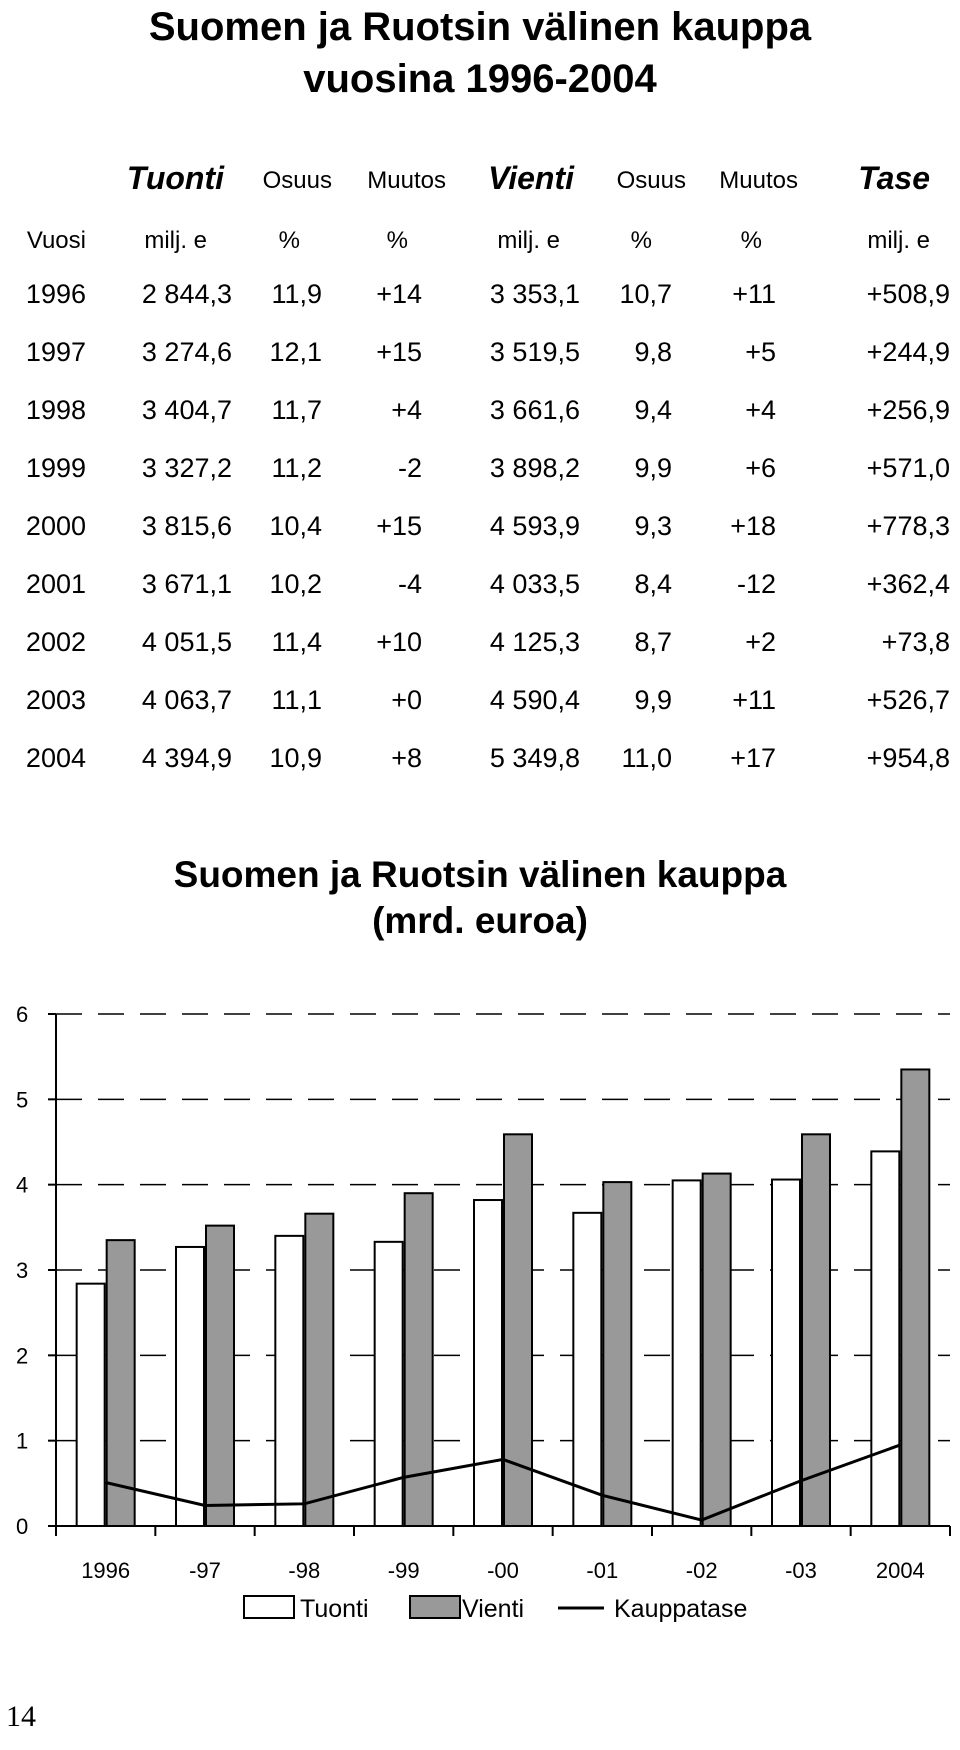 This screenshot has height=1750, width=960. I want to click on x-tick-label: -00, so click(503, 1570).